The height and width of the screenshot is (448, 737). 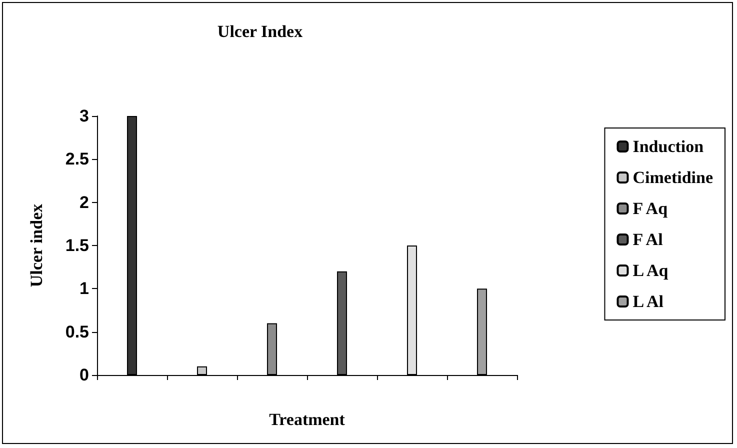 What do you see at coordinates (650, 270) in the screenshot?
I see `legend-label: L Aq` at bounding box center [650, 270].